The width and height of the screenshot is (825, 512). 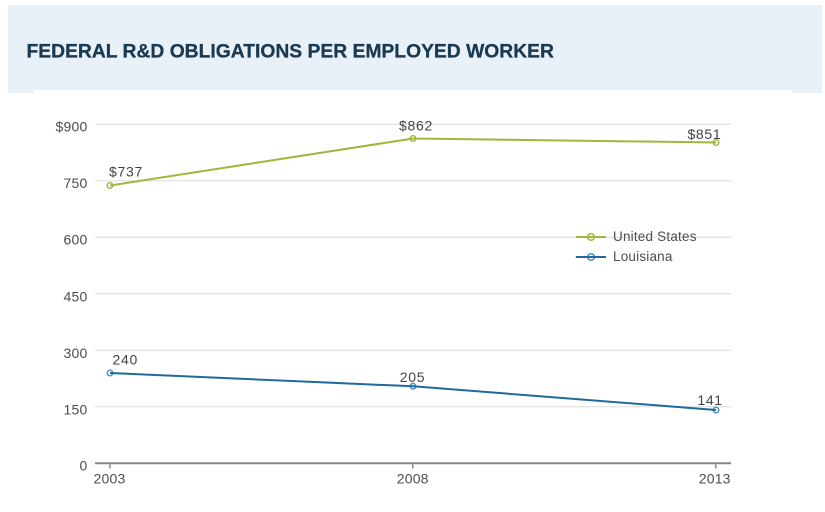 What do you see at coordinates (704, 134) in the screenshot?
I see `svg-text: $851` at bounding box center [704, 134].